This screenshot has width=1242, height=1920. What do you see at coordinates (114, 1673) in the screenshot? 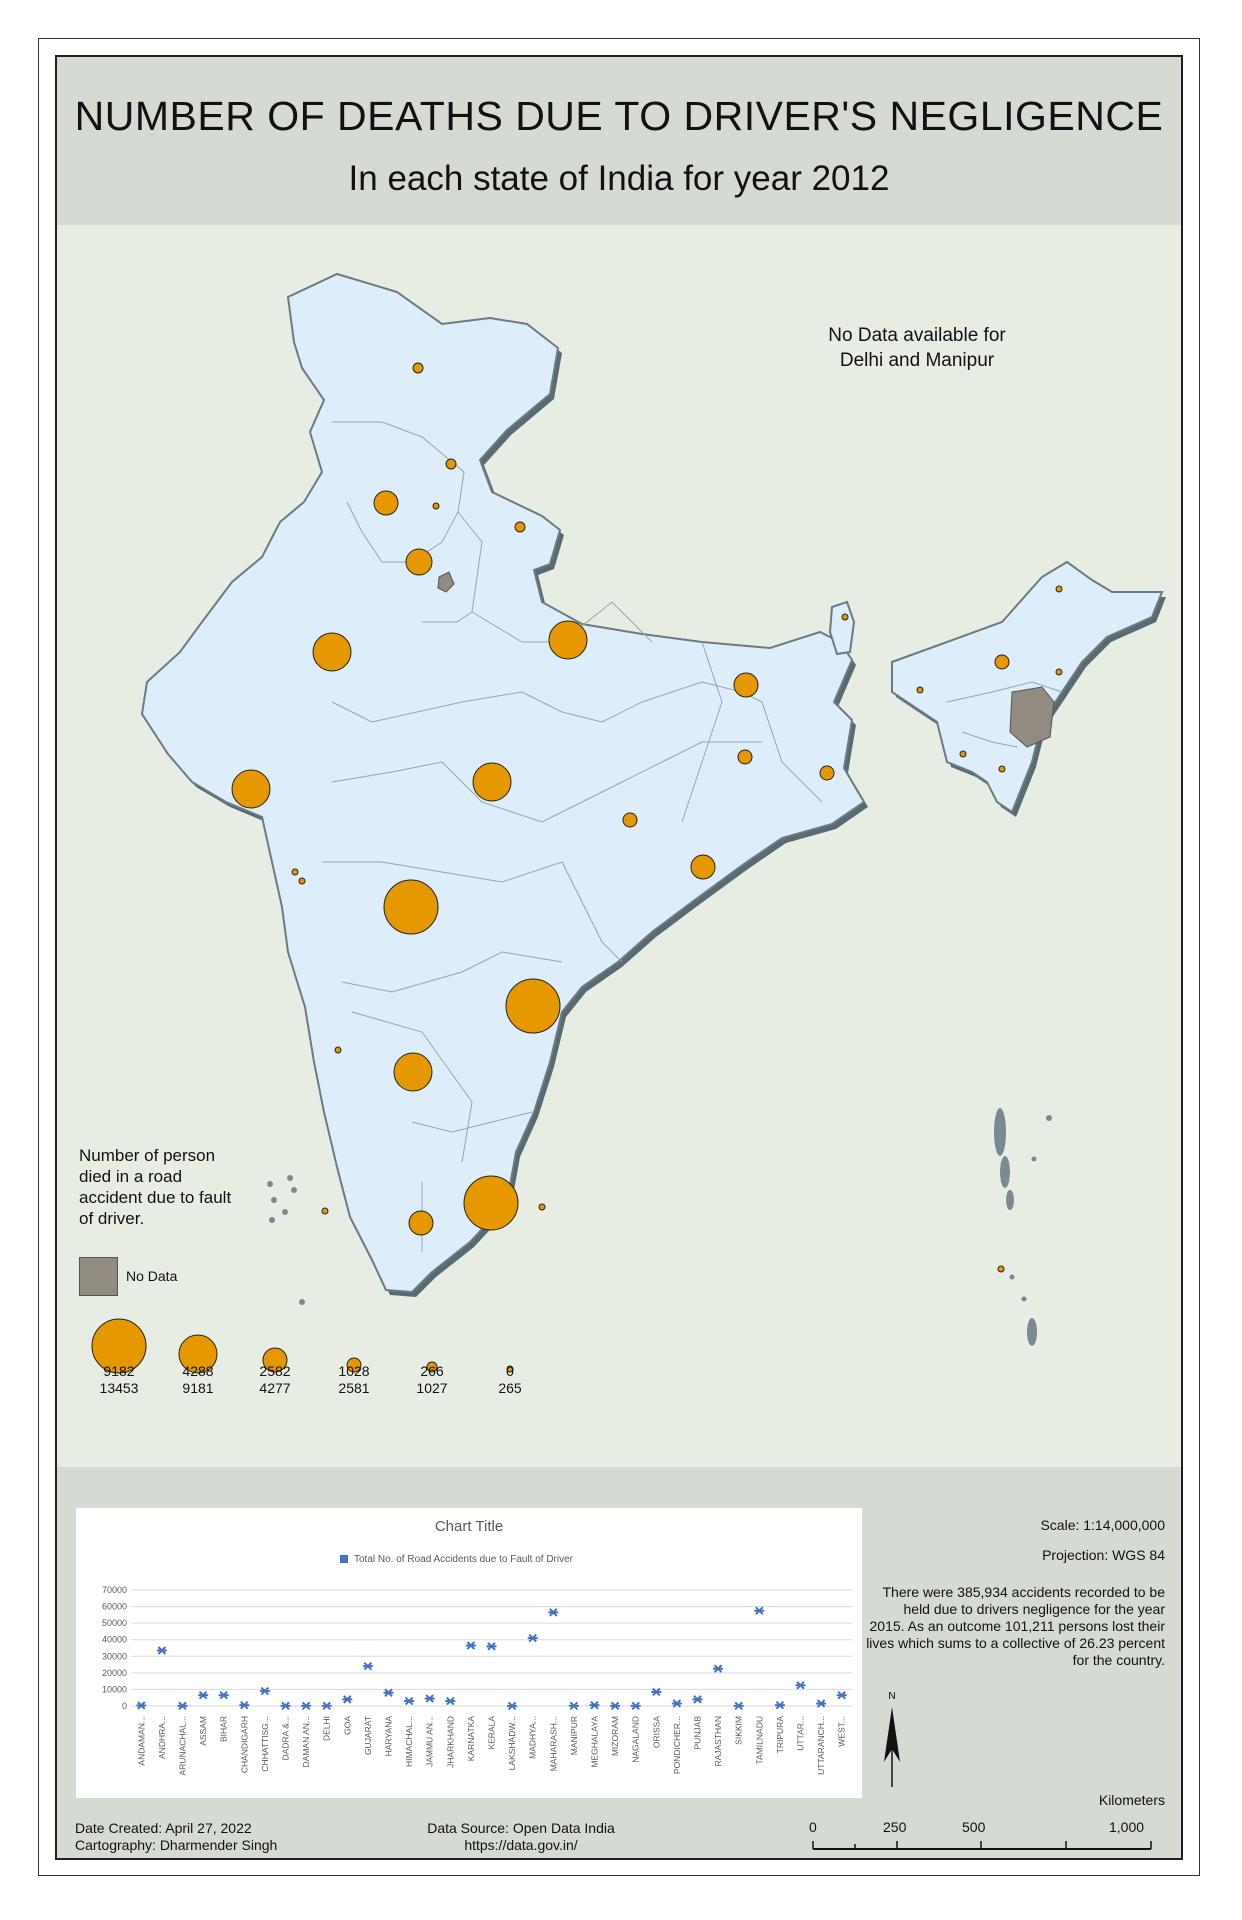
I see `chart-ytick-label: 20000` at bounding box center [114, 1673].